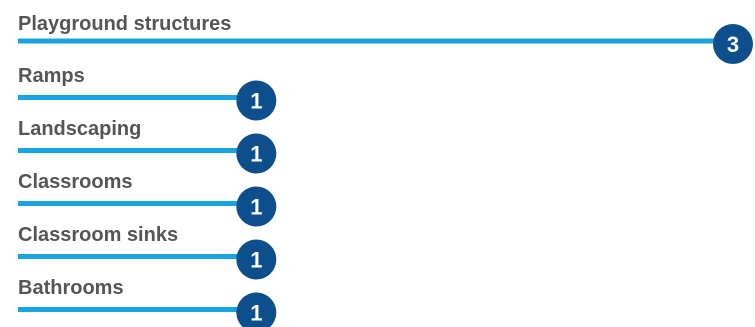 The image size is (755, 327). What do you see at coordinates (98, 235) in the screenshot?
I see `category-label: Classroom sinks` at bounding box center [98, 235].